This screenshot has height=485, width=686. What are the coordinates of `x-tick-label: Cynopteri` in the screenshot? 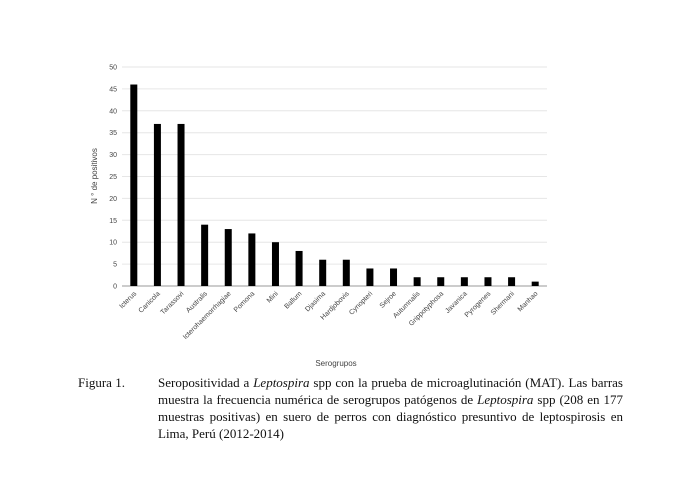 It's located at (361, 303).